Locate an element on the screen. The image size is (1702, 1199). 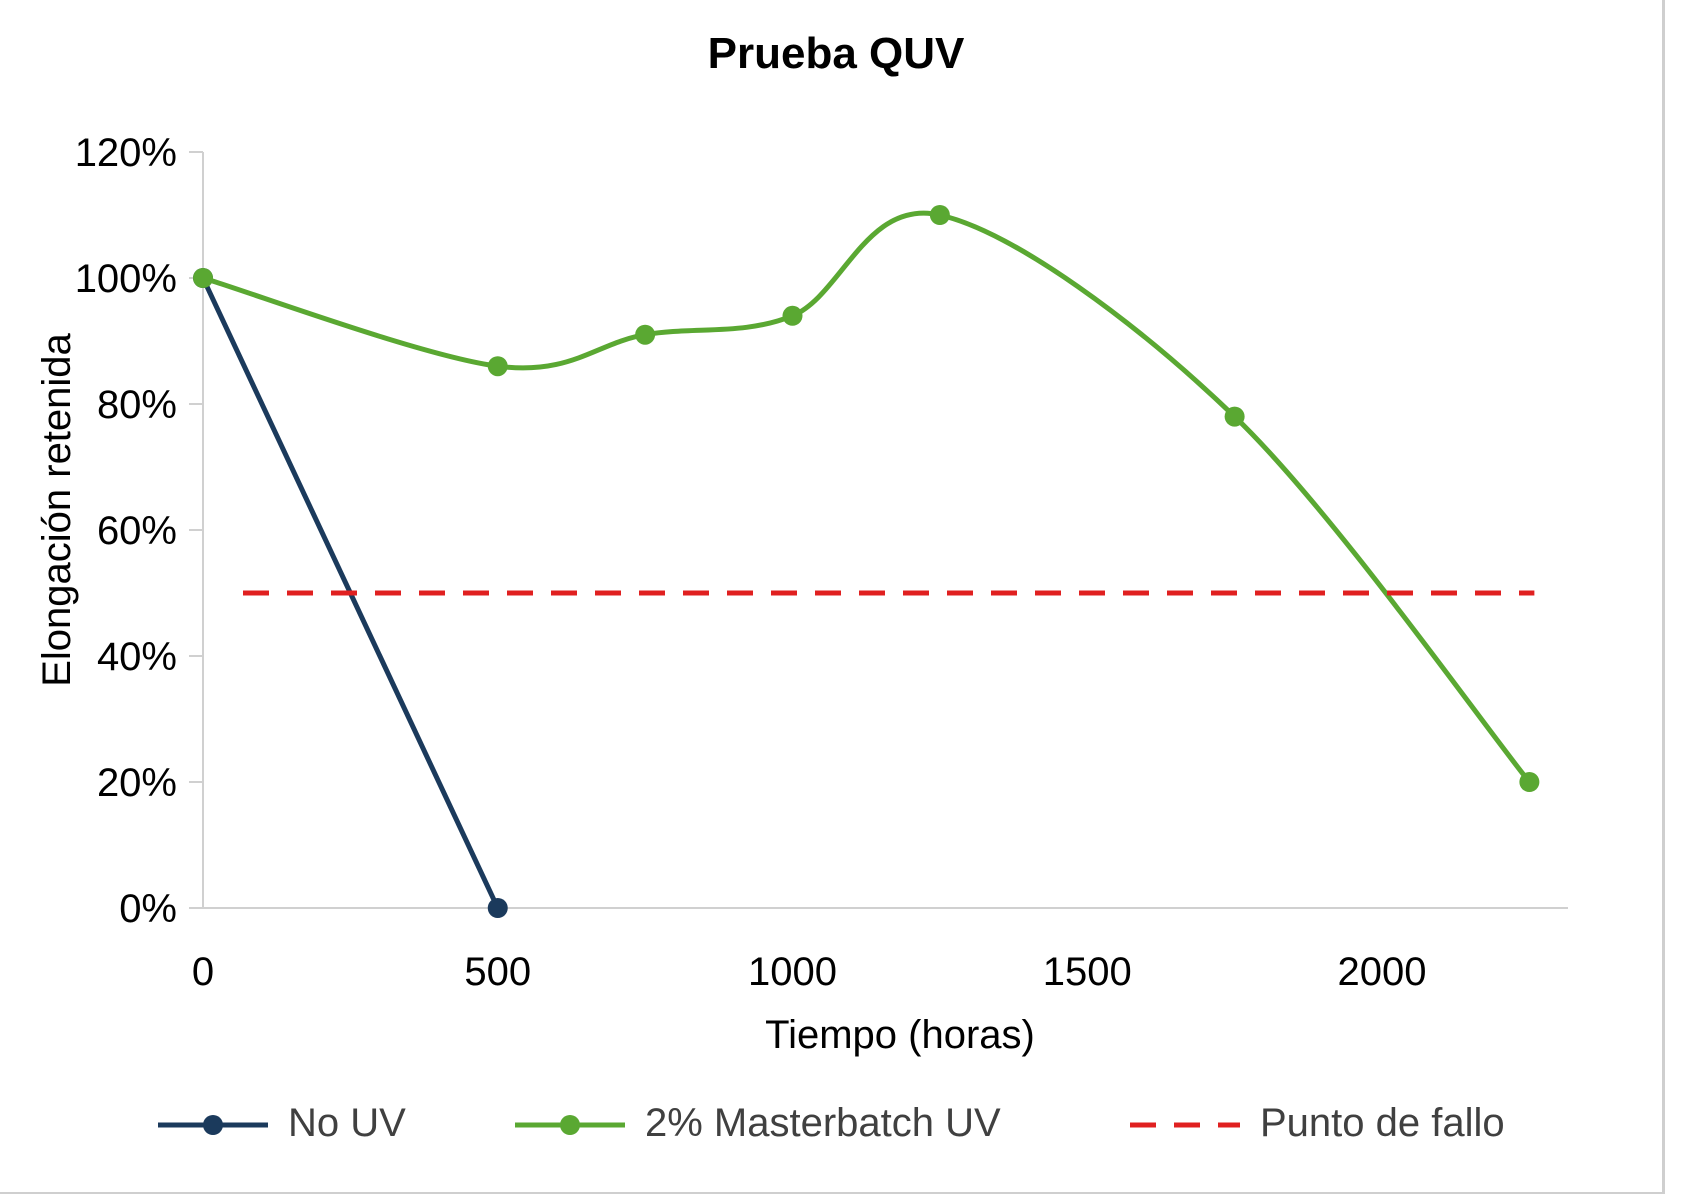
y-tick-label: 20% is located at coordinates (137, 783).